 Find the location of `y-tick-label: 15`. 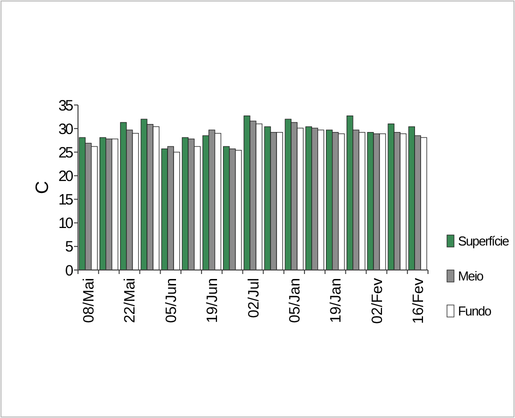

y-tick-label: 15 is located at coordinates (66, 200).